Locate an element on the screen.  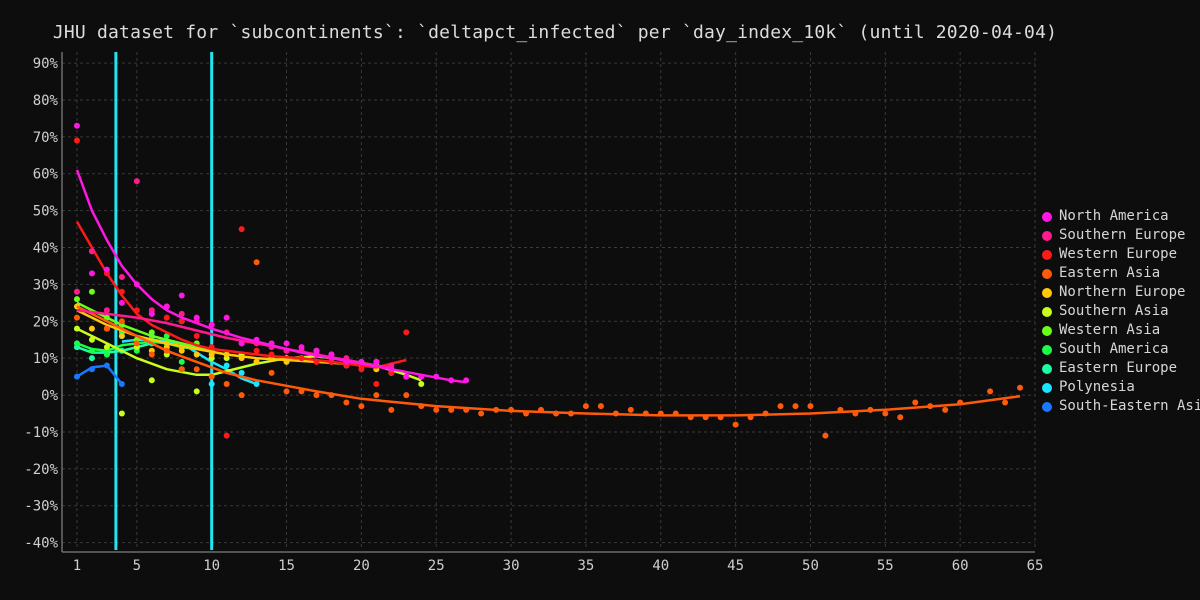
x-tick-label: 5 is located at coordinates (137, 566).